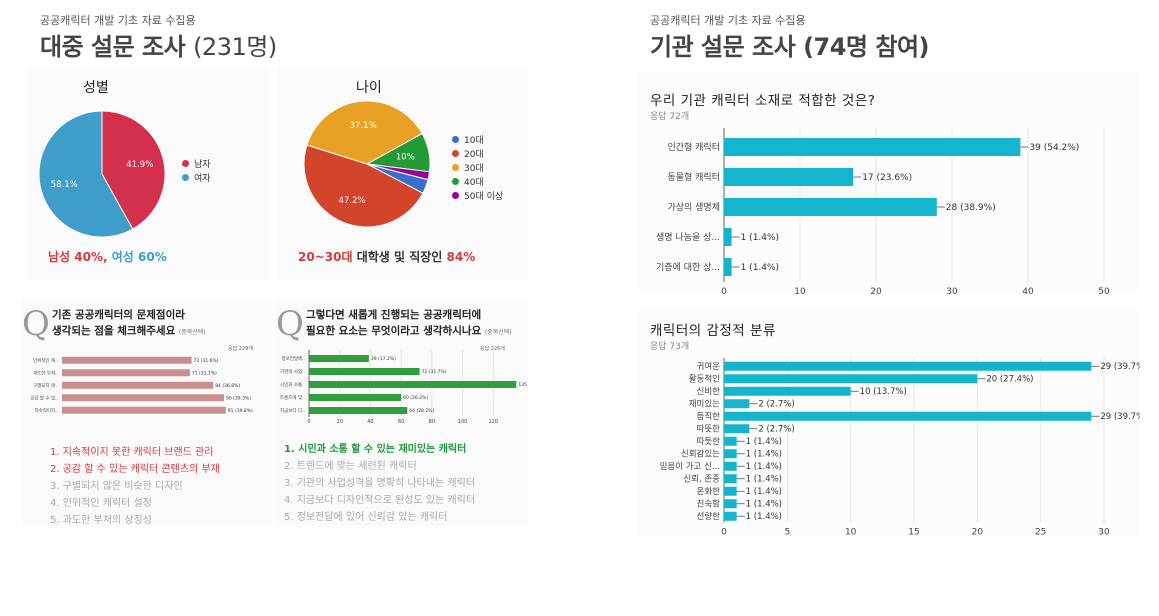 This screenshot has width=1159, height=616. Describe the element at coordinates (1104, 291) in the screenshot. I see `tick-label: 50` at that location.